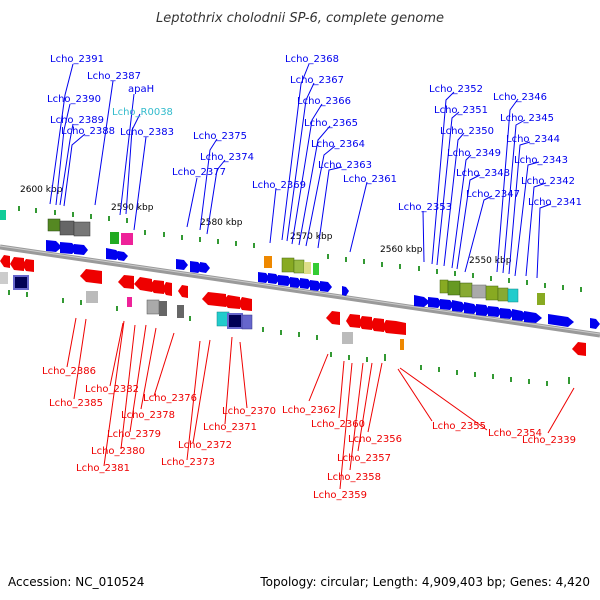  What do you see at coordinates (459, 426) in the screenshot?
I see `gene-label: Lcho_2355` at bounding box center [459, 426].